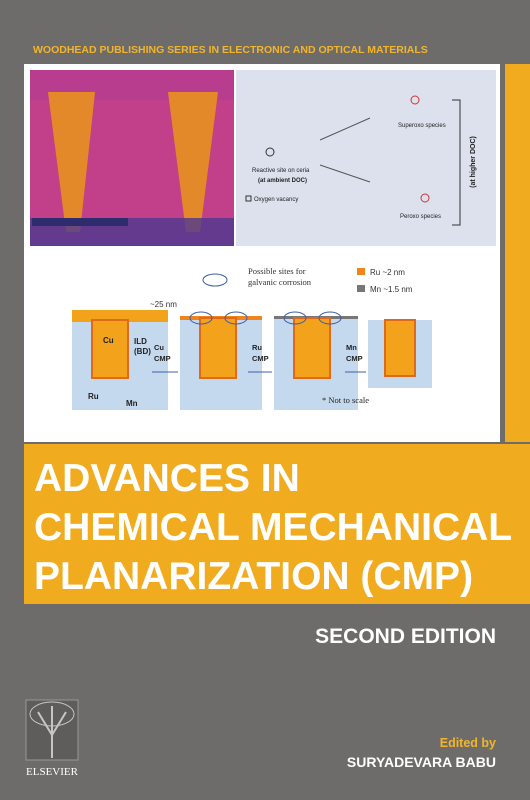 This screenshot has height=800, width=530. Describe the element at coordinates (215, 280) in the screenshot. I see `corrosion-icon` at that location.